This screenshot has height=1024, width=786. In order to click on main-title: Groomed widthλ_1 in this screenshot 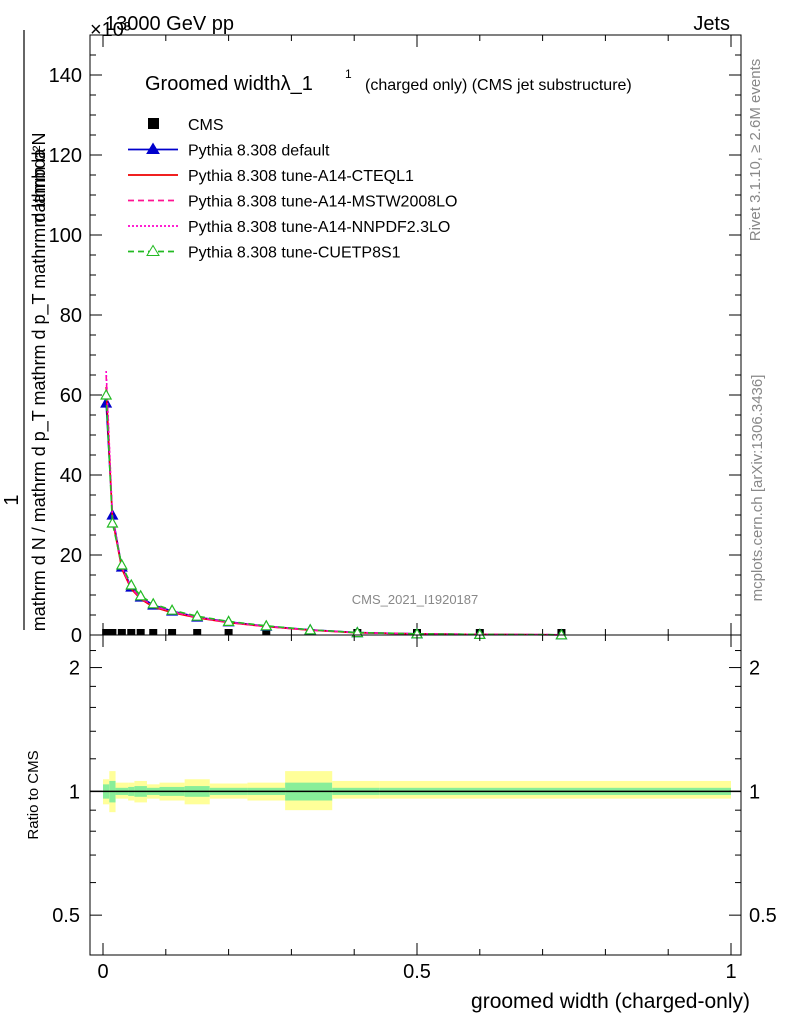, I will do `click(229, 84)`.